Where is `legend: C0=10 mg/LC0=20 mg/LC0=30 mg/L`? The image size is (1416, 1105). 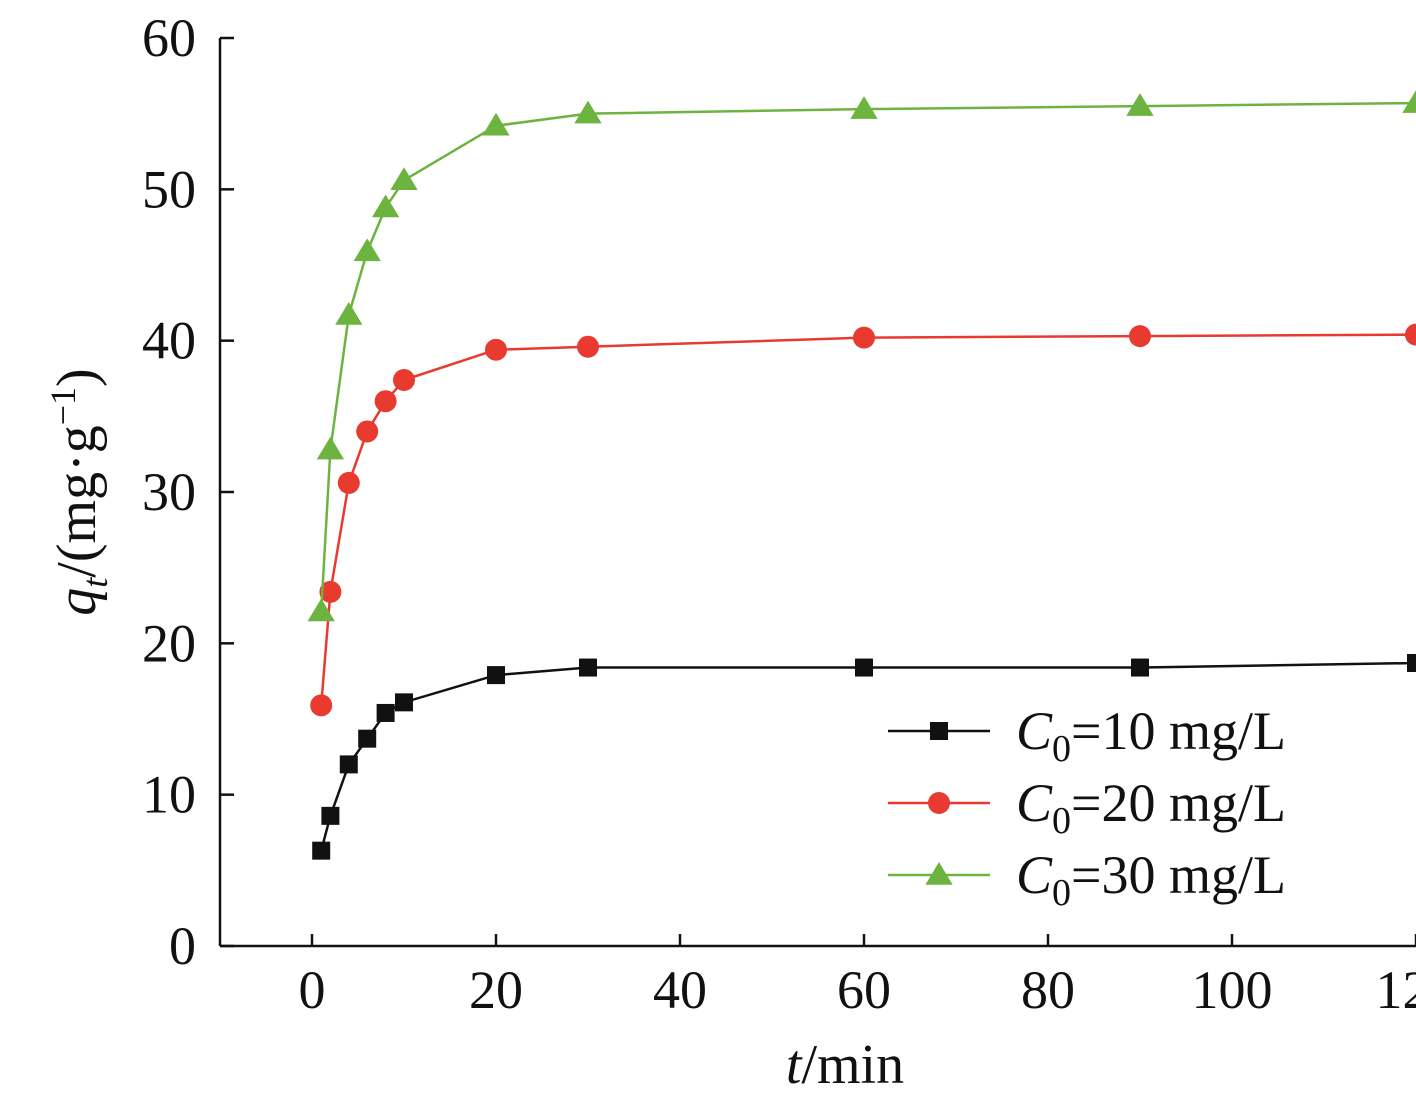
legend: C0=10 mg/LC0=20 mg/LC0=30 mg/L is located at coordinates (1087, 807).